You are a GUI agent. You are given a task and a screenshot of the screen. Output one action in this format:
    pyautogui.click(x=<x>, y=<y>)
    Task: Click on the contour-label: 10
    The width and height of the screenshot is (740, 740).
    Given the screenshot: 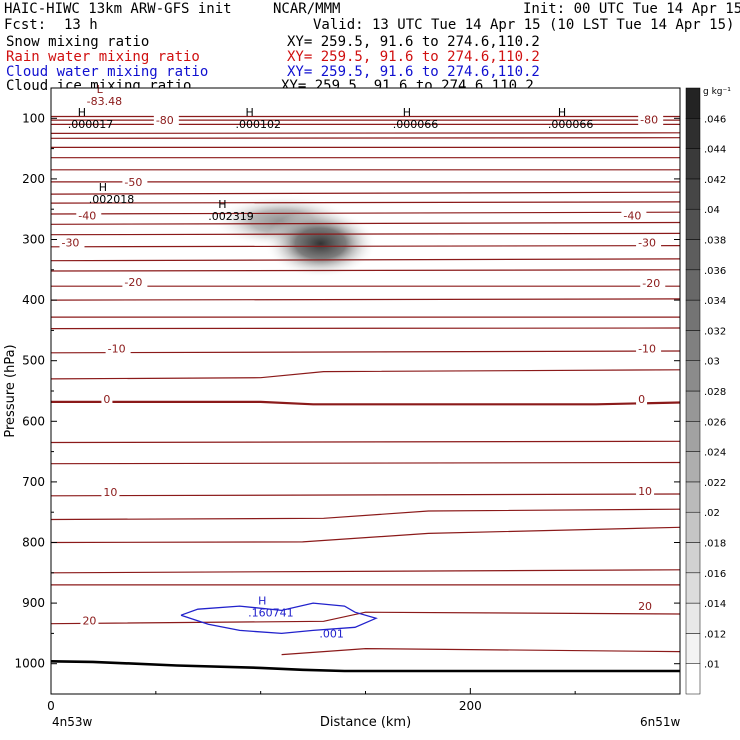 What is the action you would take?
    pyautogui.click(x=110, y=492)
    